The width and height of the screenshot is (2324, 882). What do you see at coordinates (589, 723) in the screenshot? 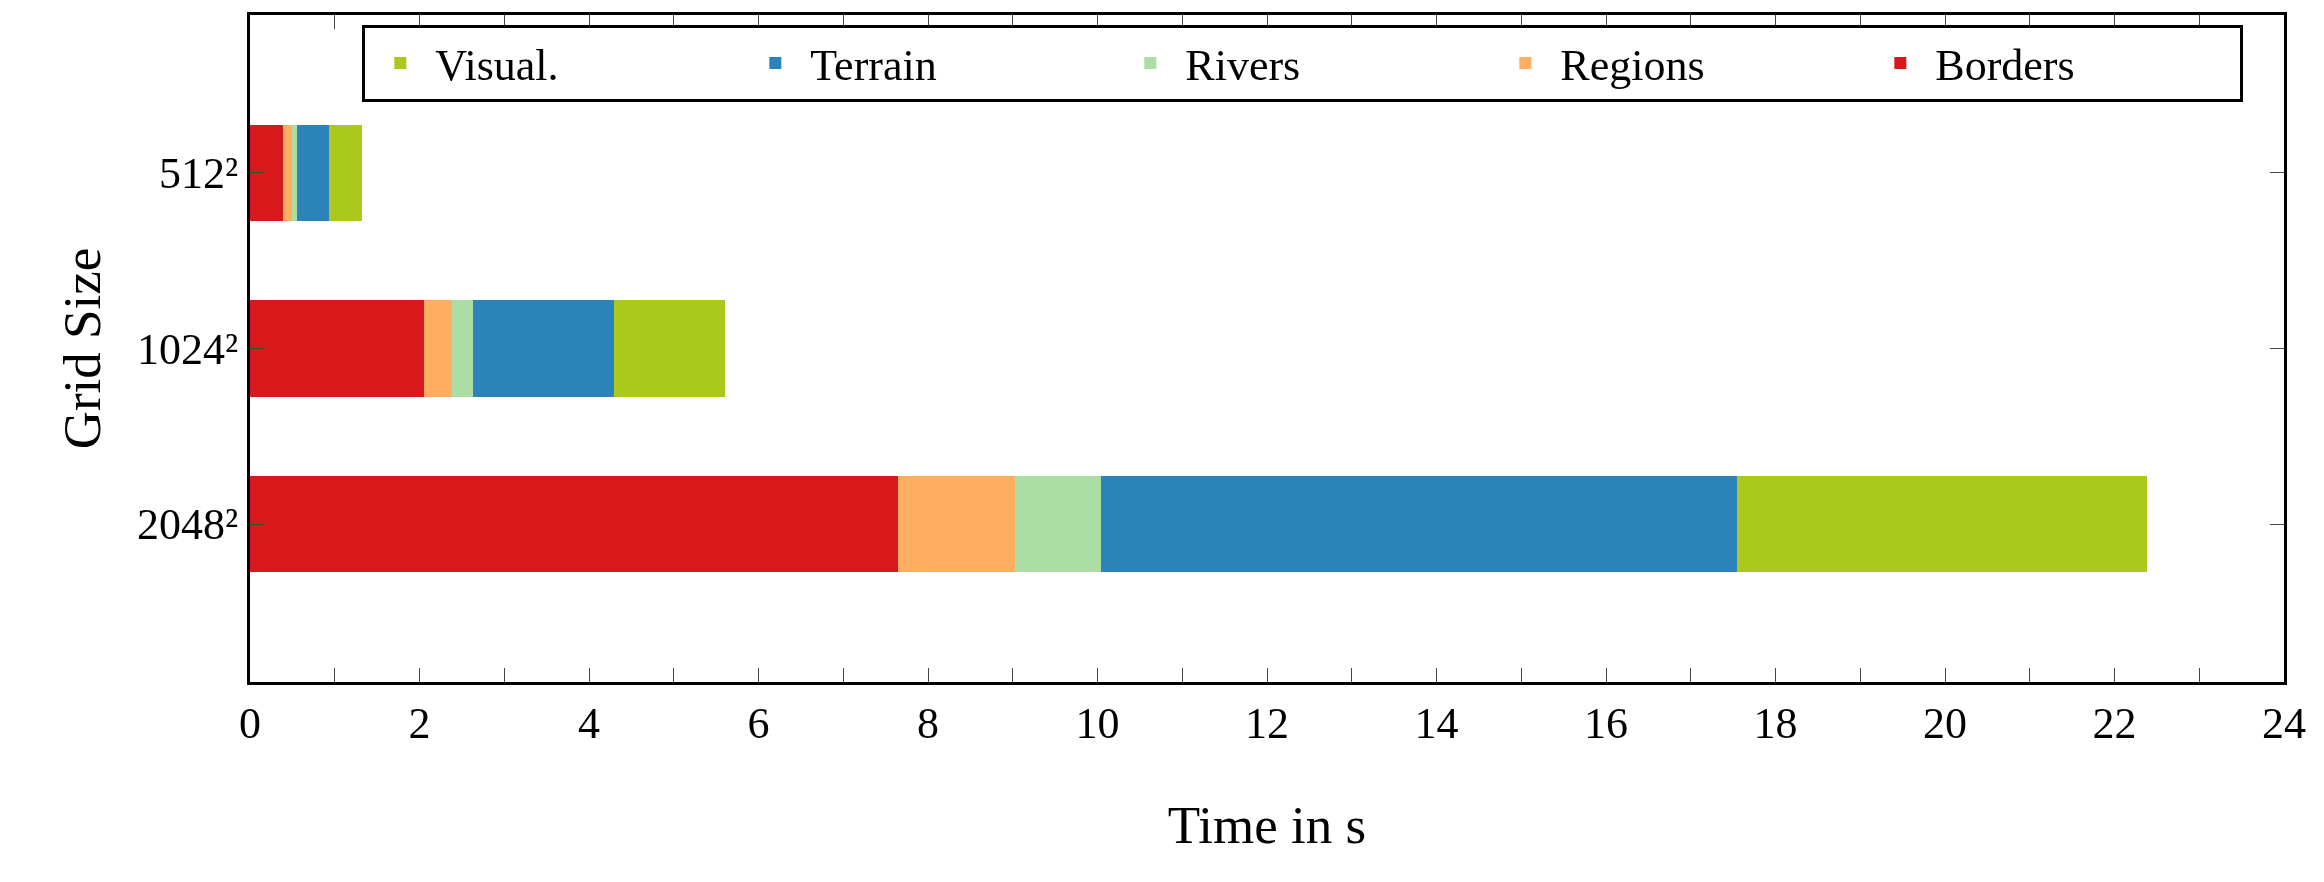
I see `x-tick-label: 4` at bounding box center [589, 723].